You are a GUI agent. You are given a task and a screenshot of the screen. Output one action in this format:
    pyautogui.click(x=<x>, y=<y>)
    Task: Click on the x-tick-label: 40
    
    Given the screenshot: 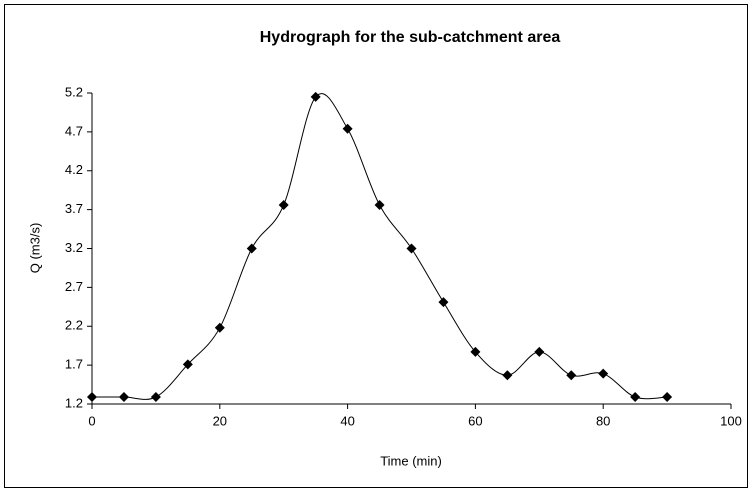 What is the action you would take?
    pyautogui.click(x=347, y=420)
    